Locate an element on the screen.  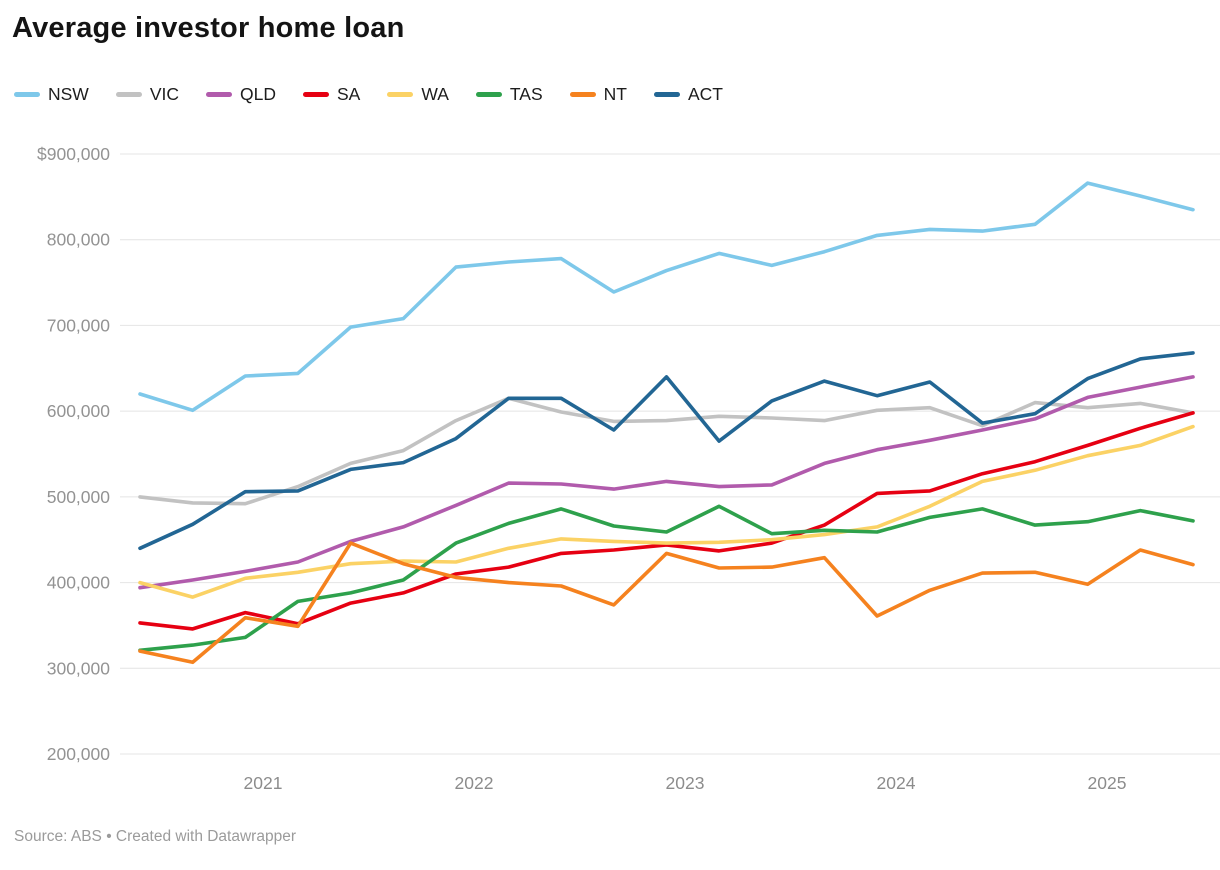
legend-item-wa: WA is located at coordinates (418, 94).